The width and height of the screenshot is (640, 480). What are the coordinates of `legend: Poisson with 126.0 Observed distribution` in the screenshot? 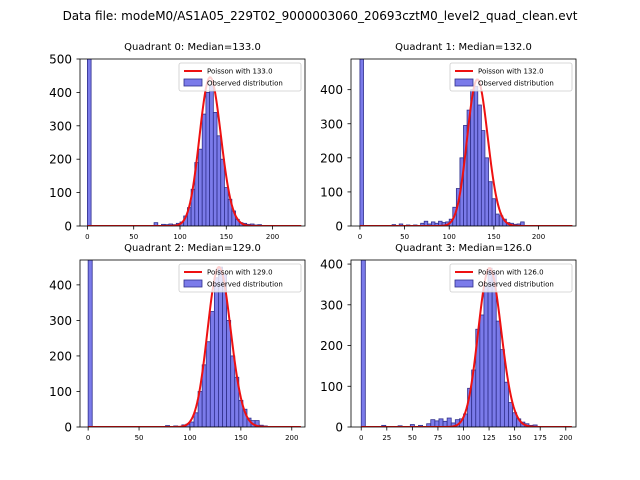 It's located at (511, 278).